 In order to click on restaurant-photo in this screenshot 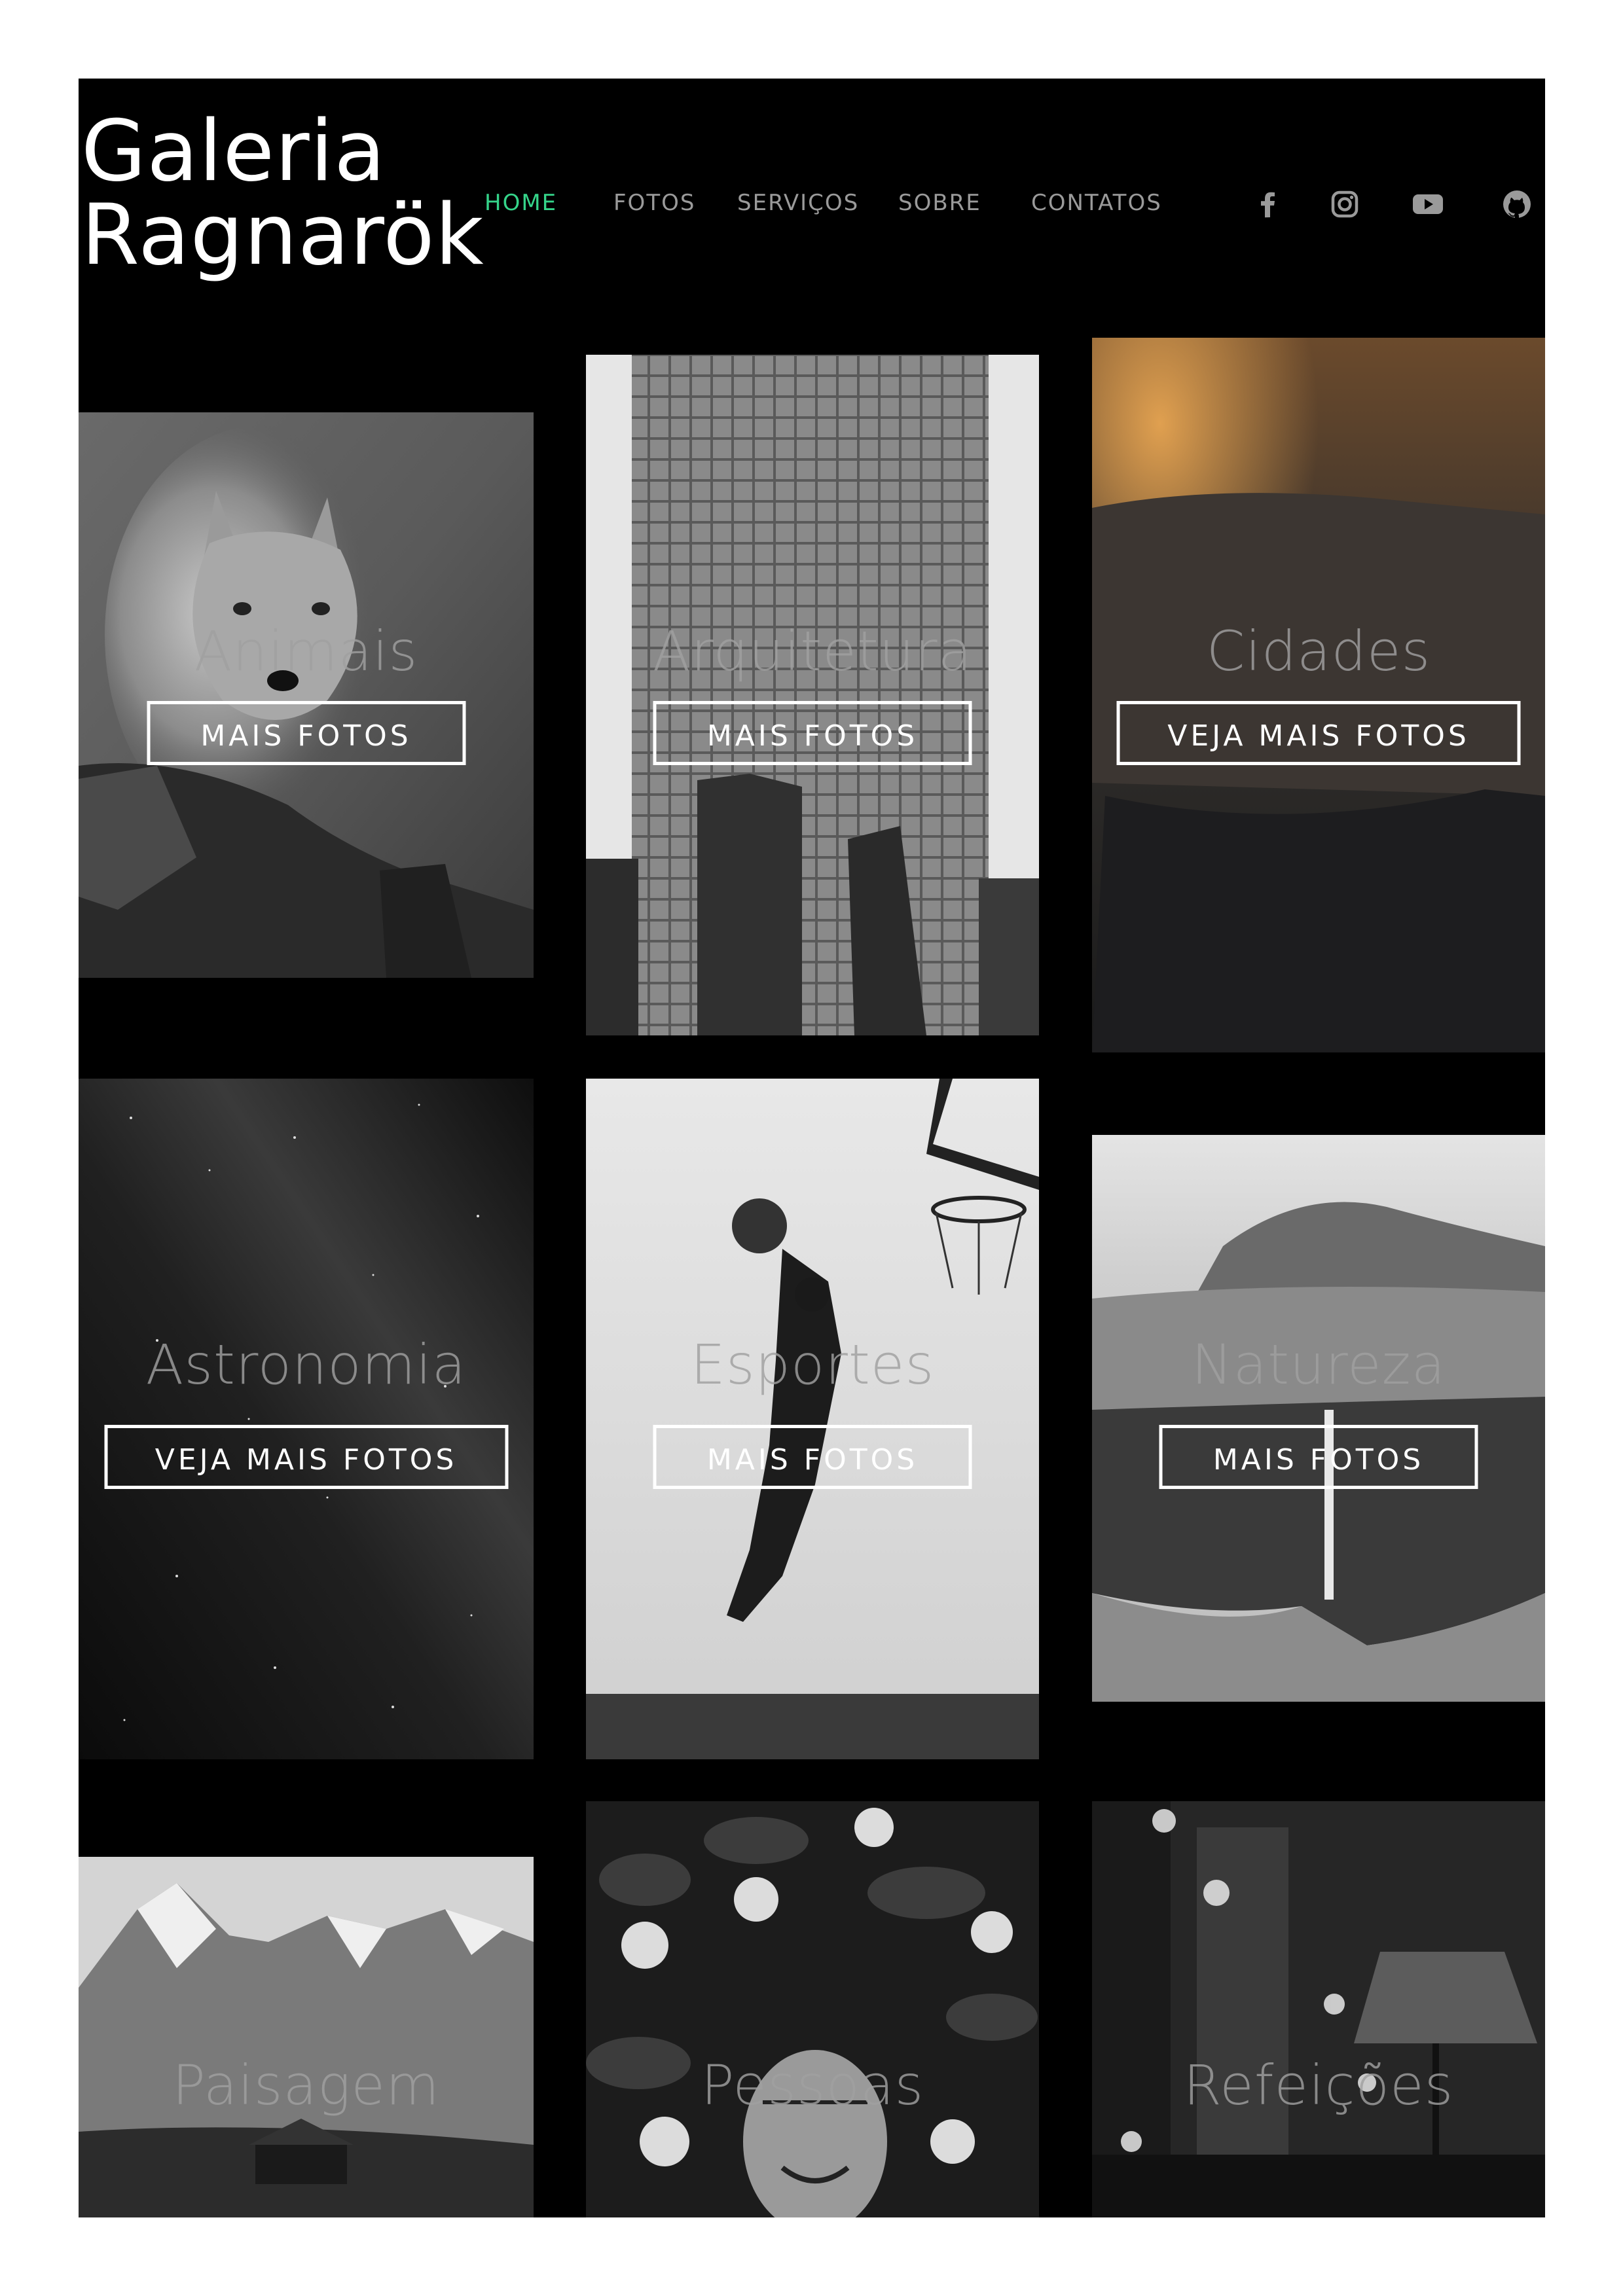, I will do `click(1318, 2009)`.